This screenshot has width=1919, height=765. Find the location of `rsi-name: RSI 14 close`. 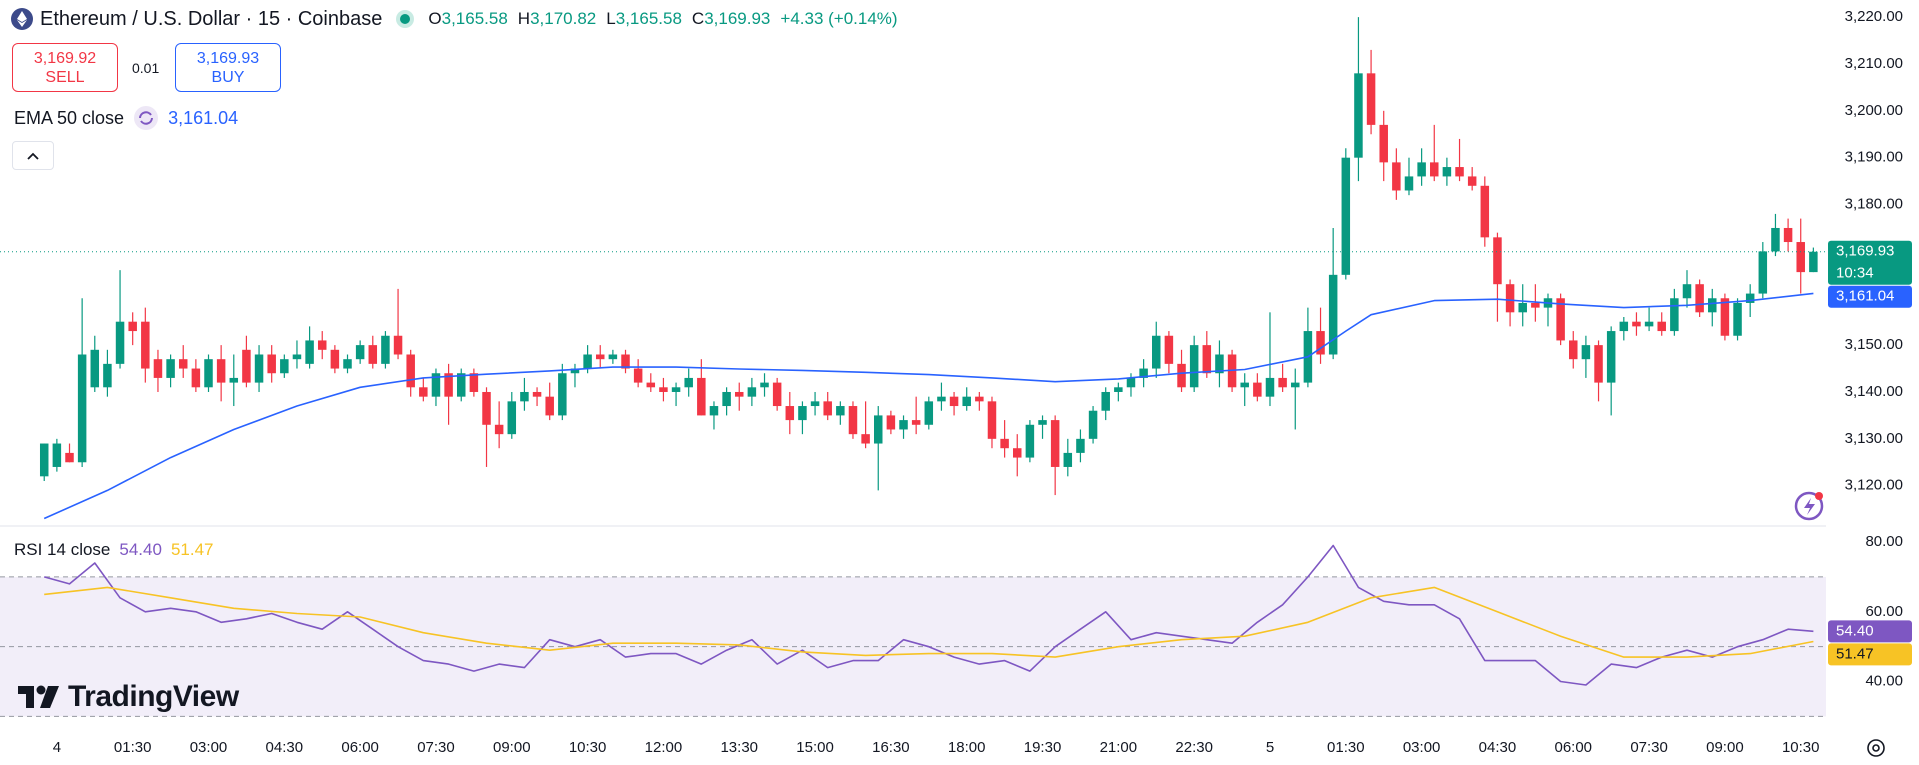

rsi-name: RSI 14 close is located at coordinates (62, 549).